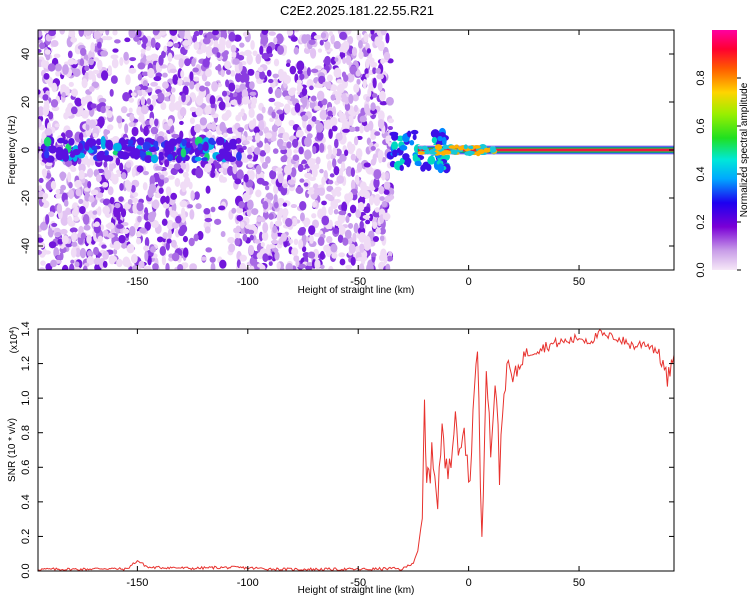  I want to click on spectrogram-y-tick-label: 40, so click(26, 54).